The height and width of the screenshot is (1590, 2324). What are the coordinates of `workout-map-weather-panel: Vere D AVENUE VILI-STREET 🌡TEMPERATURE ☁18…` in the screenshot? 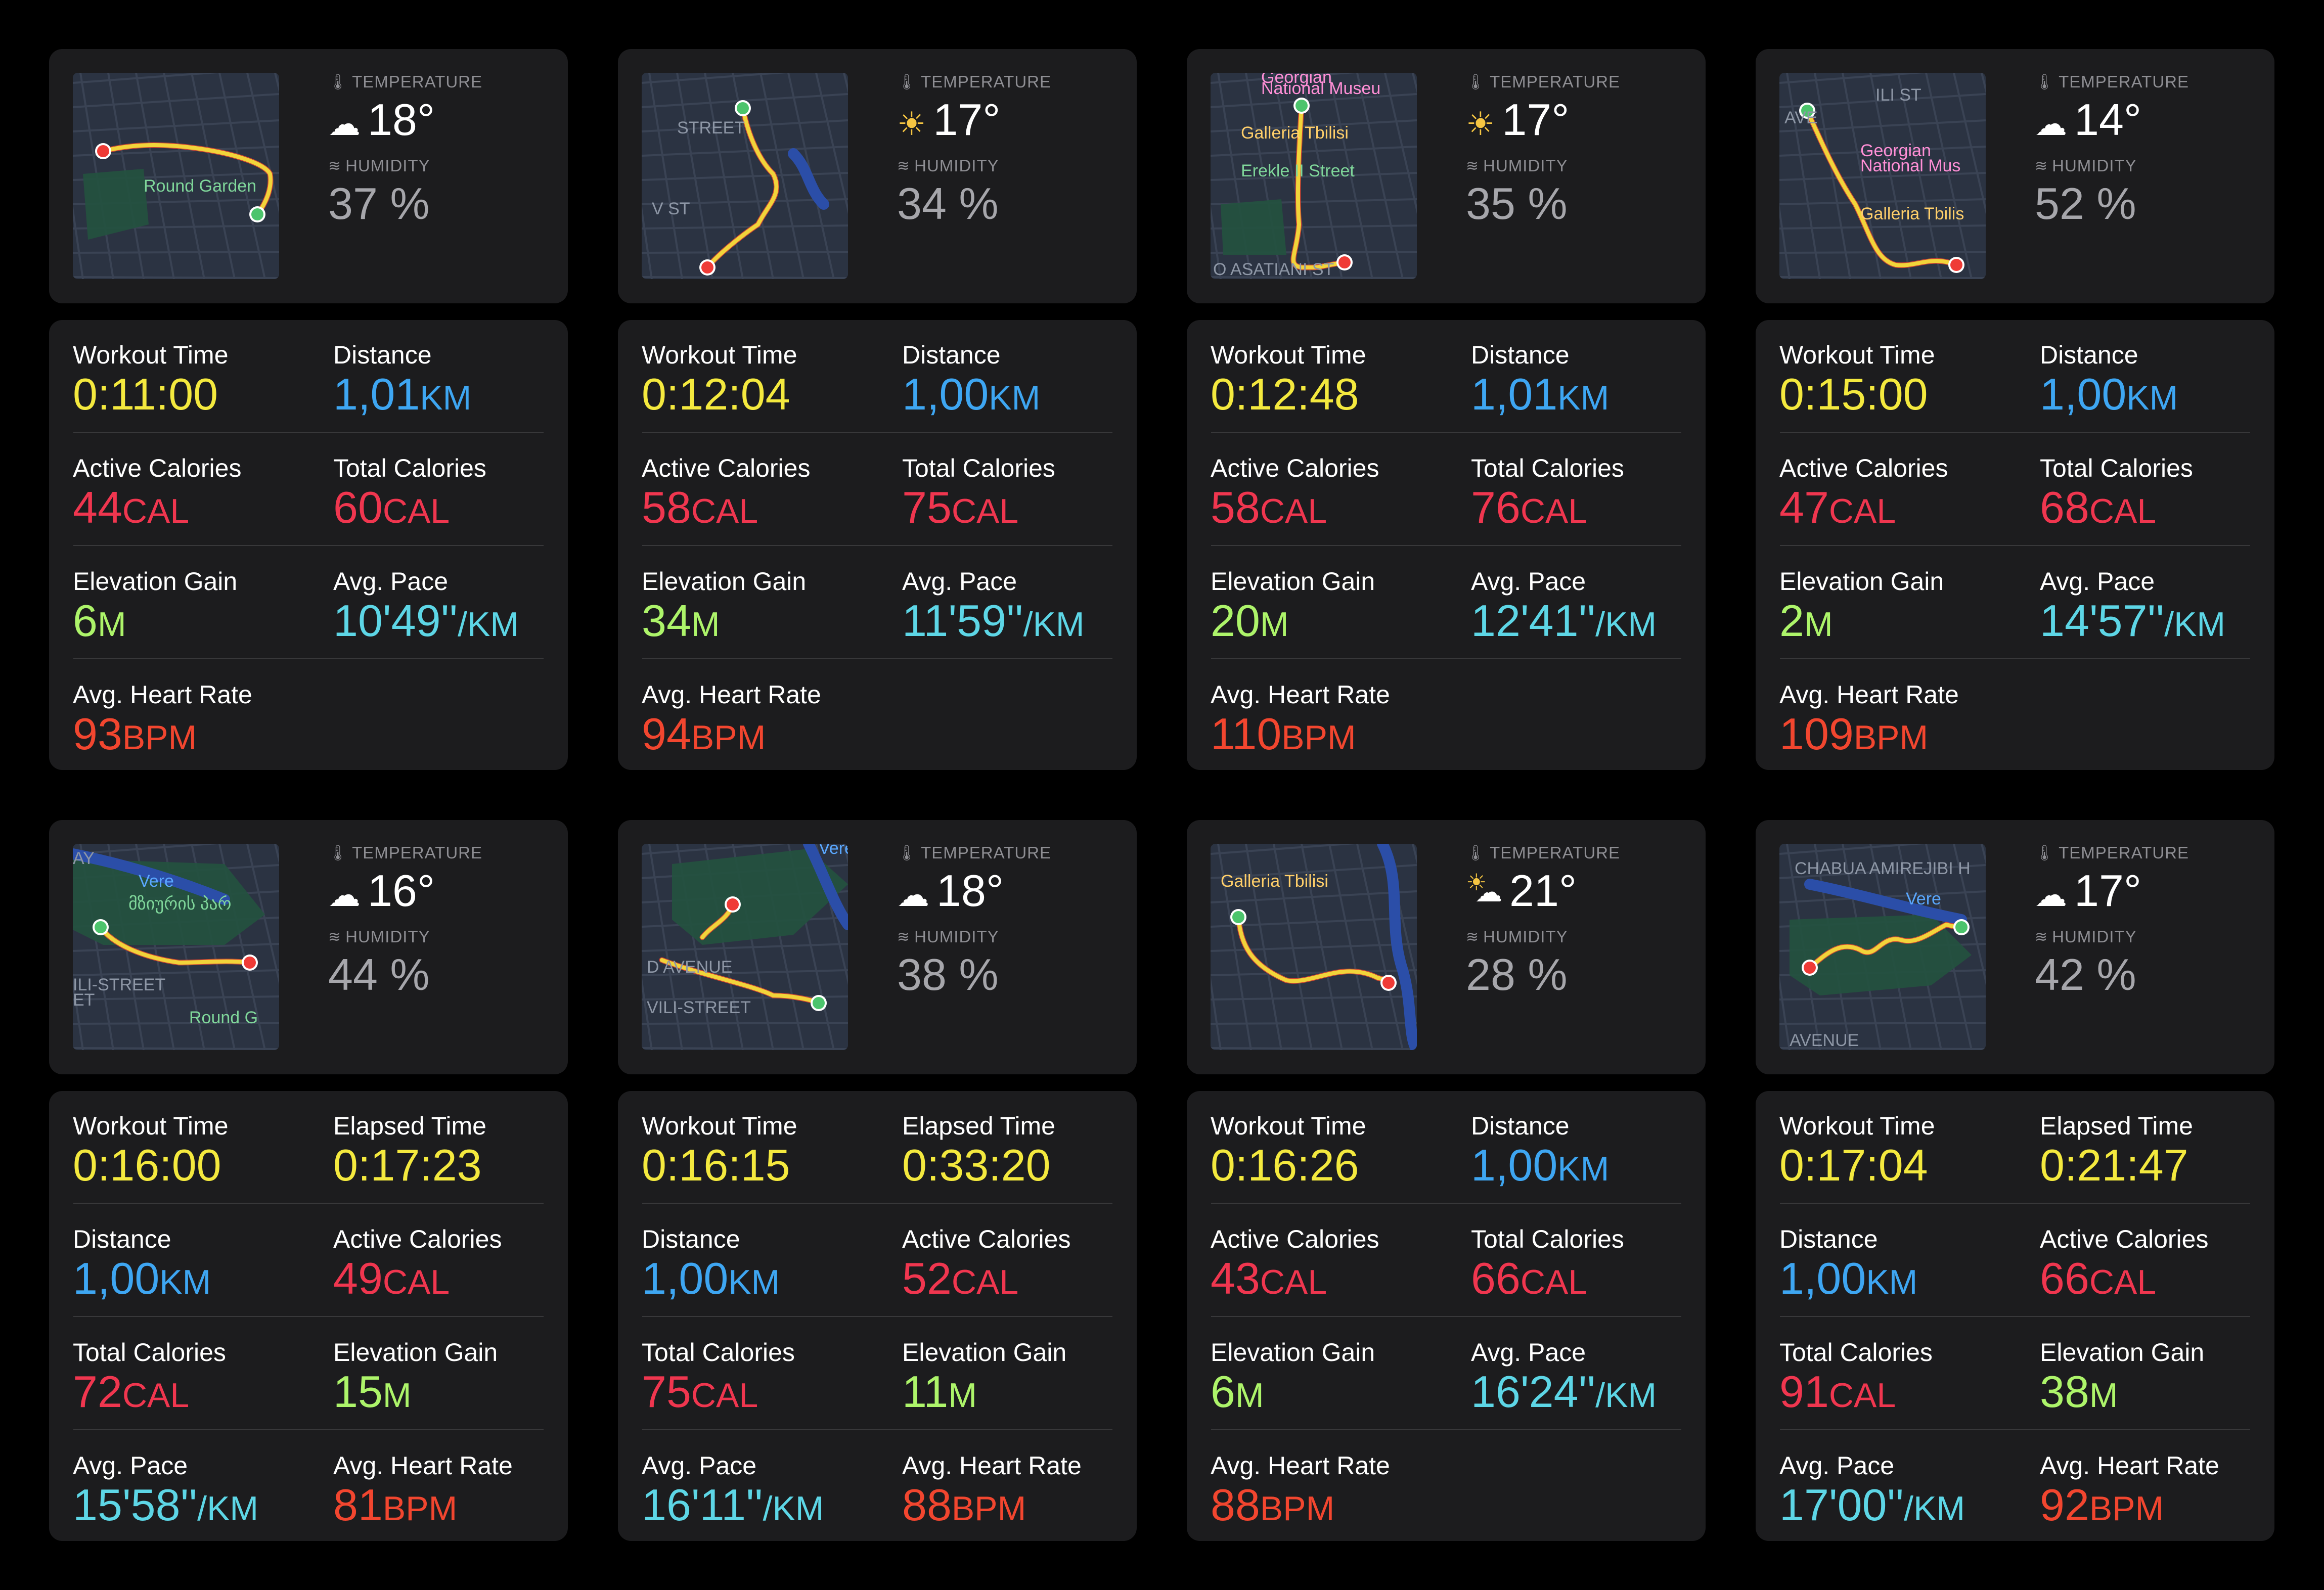 It's located at (877, 947).